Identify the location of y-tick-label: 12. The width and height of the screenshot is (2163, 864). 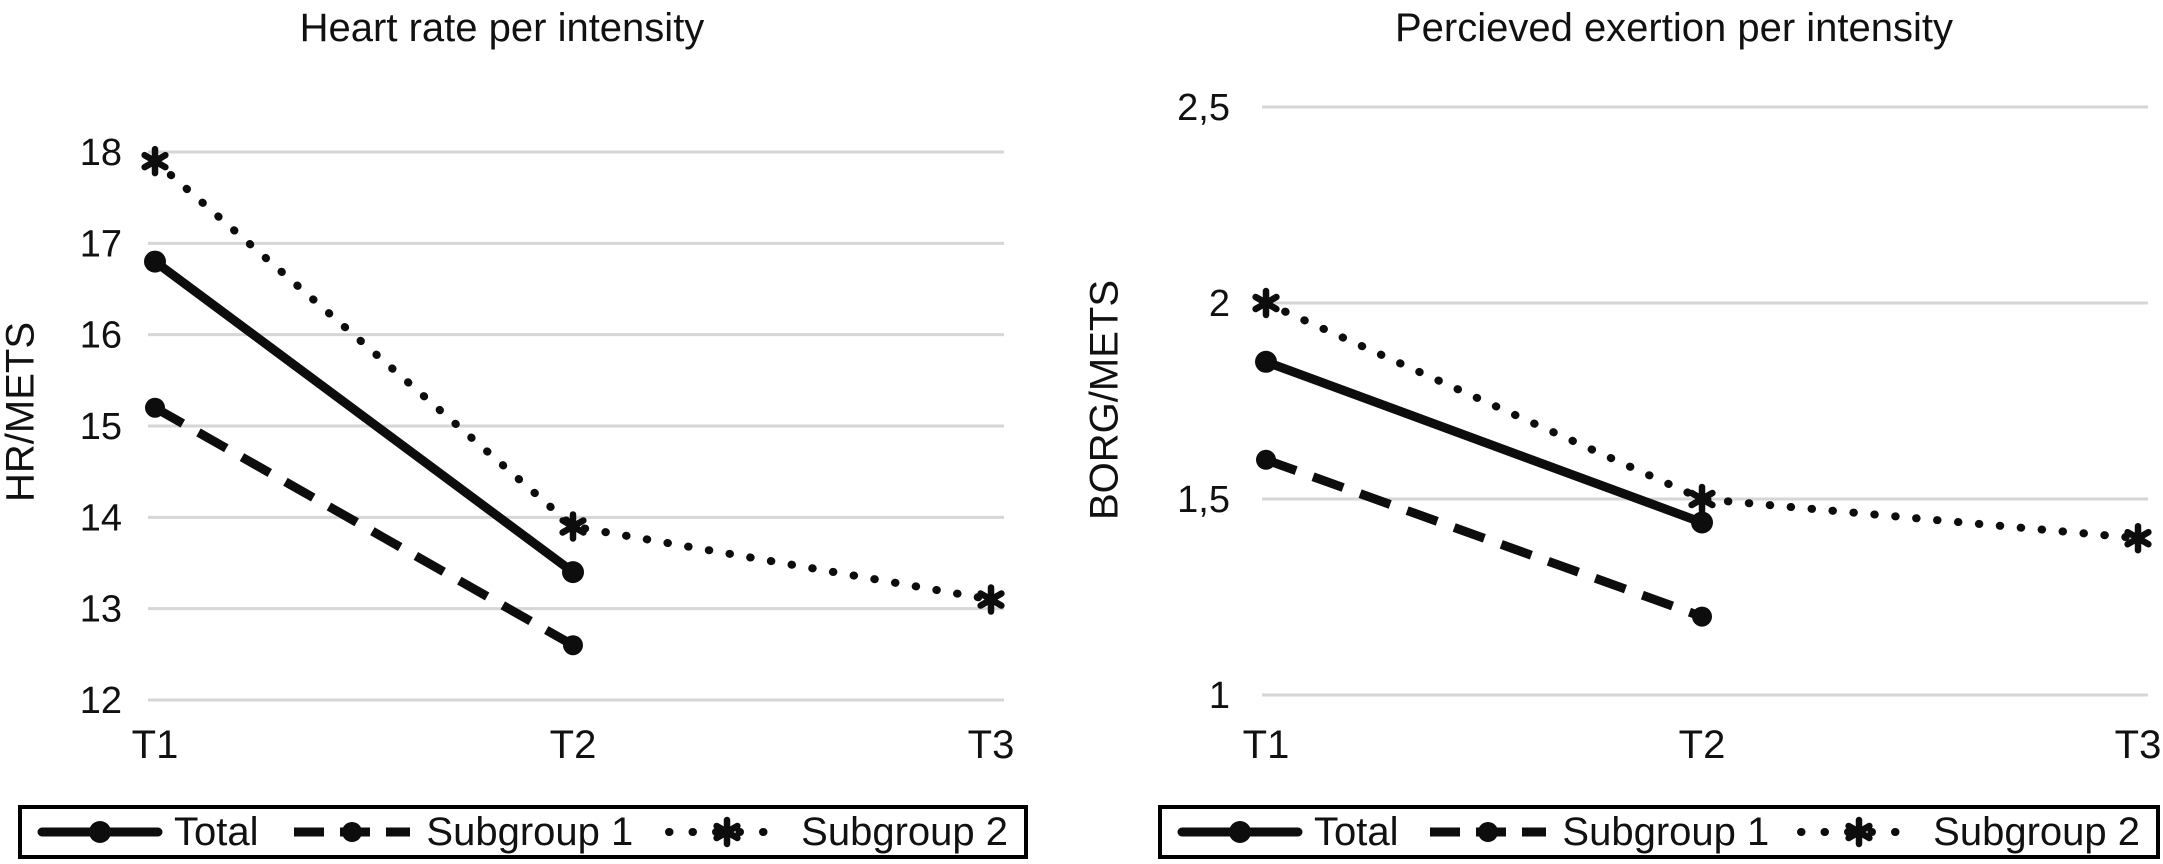
(101, 701).